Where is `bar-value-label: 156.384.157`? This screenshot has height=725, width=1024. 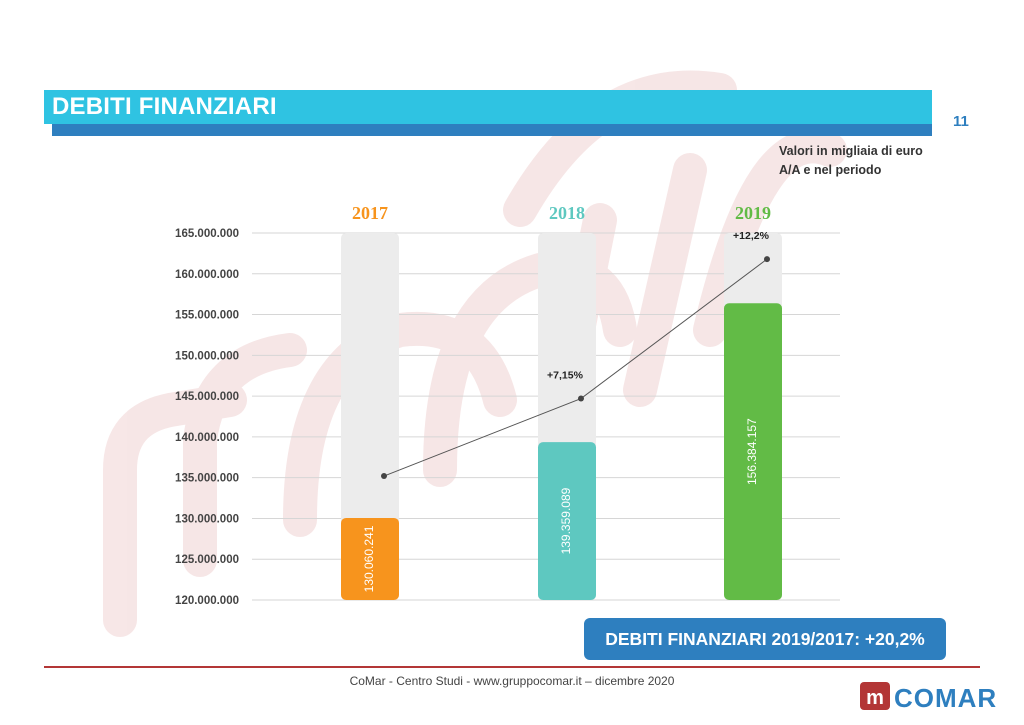 bar-value-label: 156.384.157 is located at coordinates (752, 451).